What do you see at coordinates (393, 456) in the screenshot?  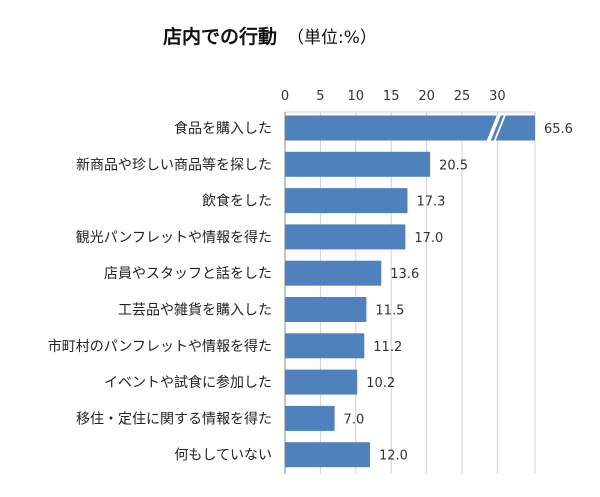 I see `data-label: 12.0` at bounding box center [393, 456].